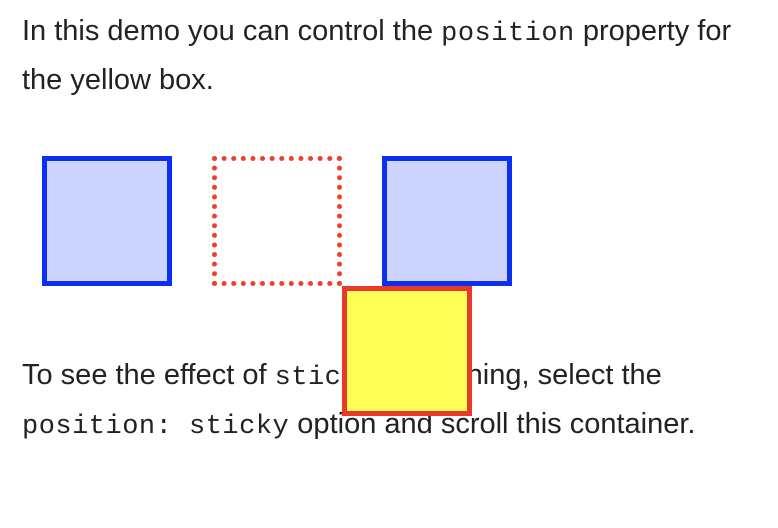 The width and height of the screenshot is (778, 528). What do you see at coordinates (407, 351) in the screenshot?
I see `yellow-box` at bounding box center [407, 351].